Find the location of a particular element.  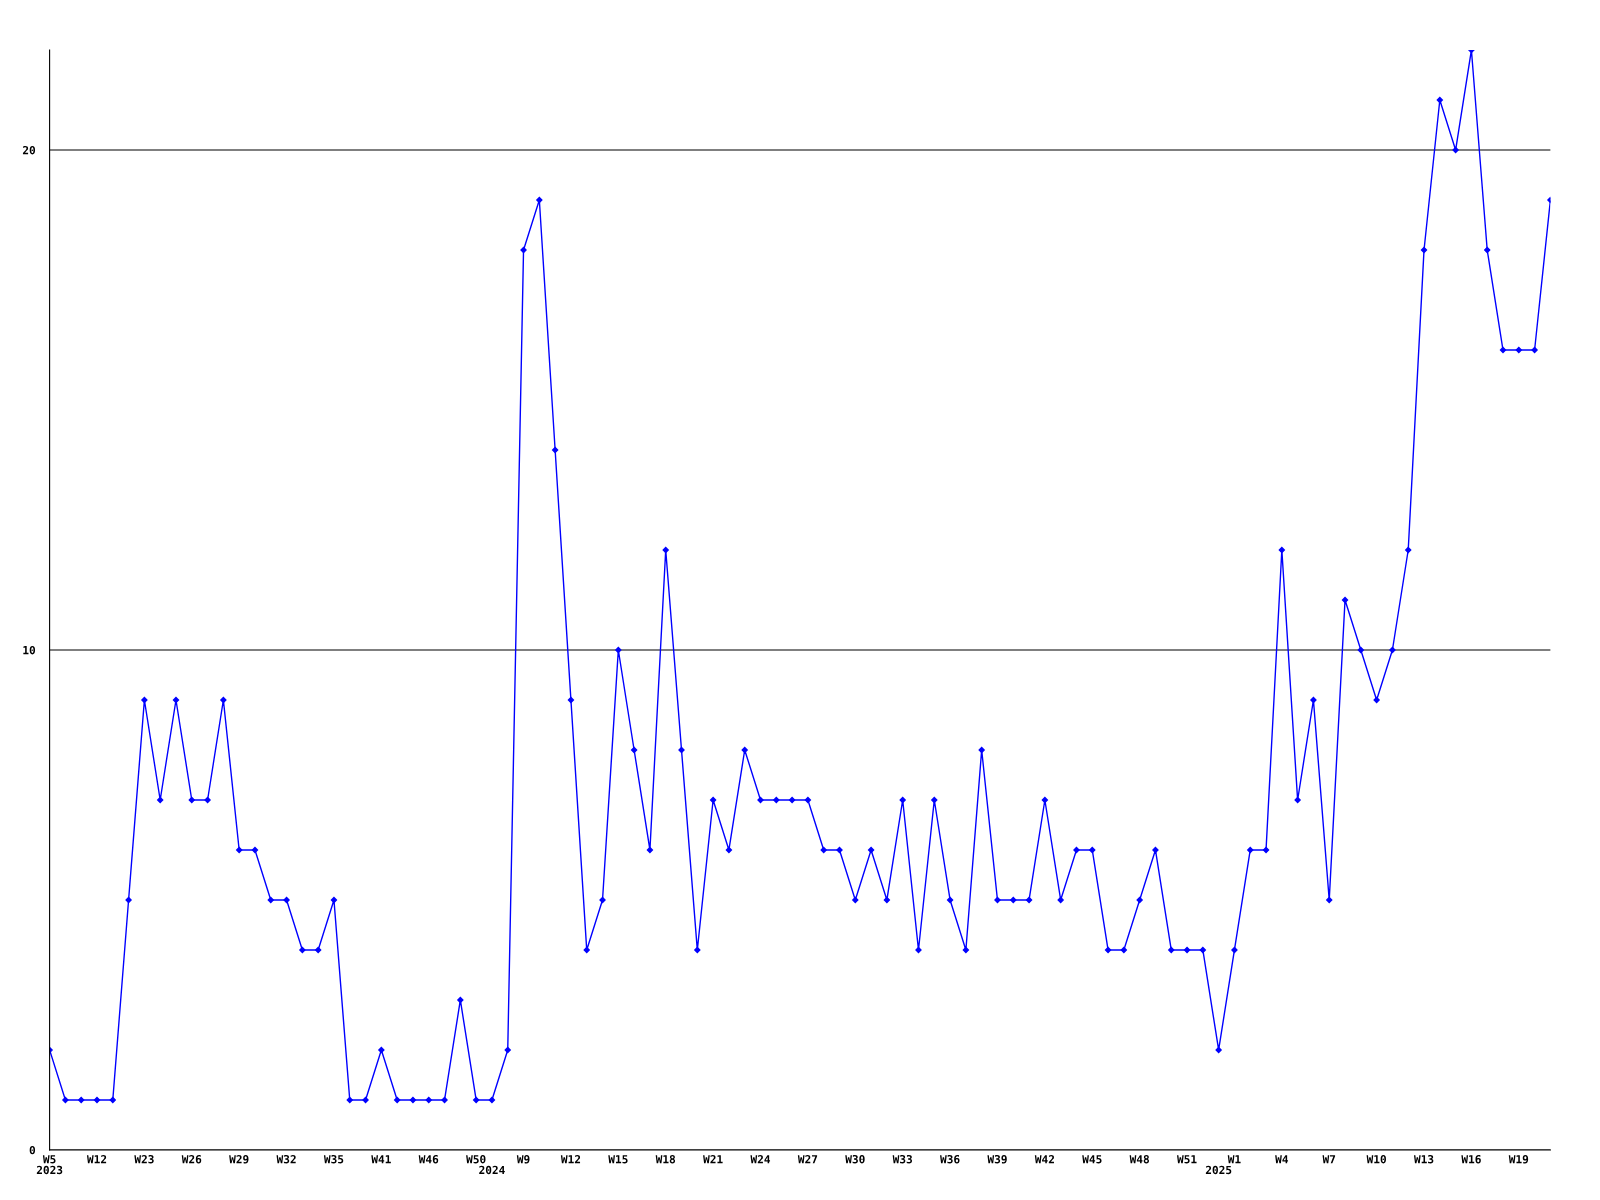

x-tick-label: W7 is located at coordinates (1329, 1159).